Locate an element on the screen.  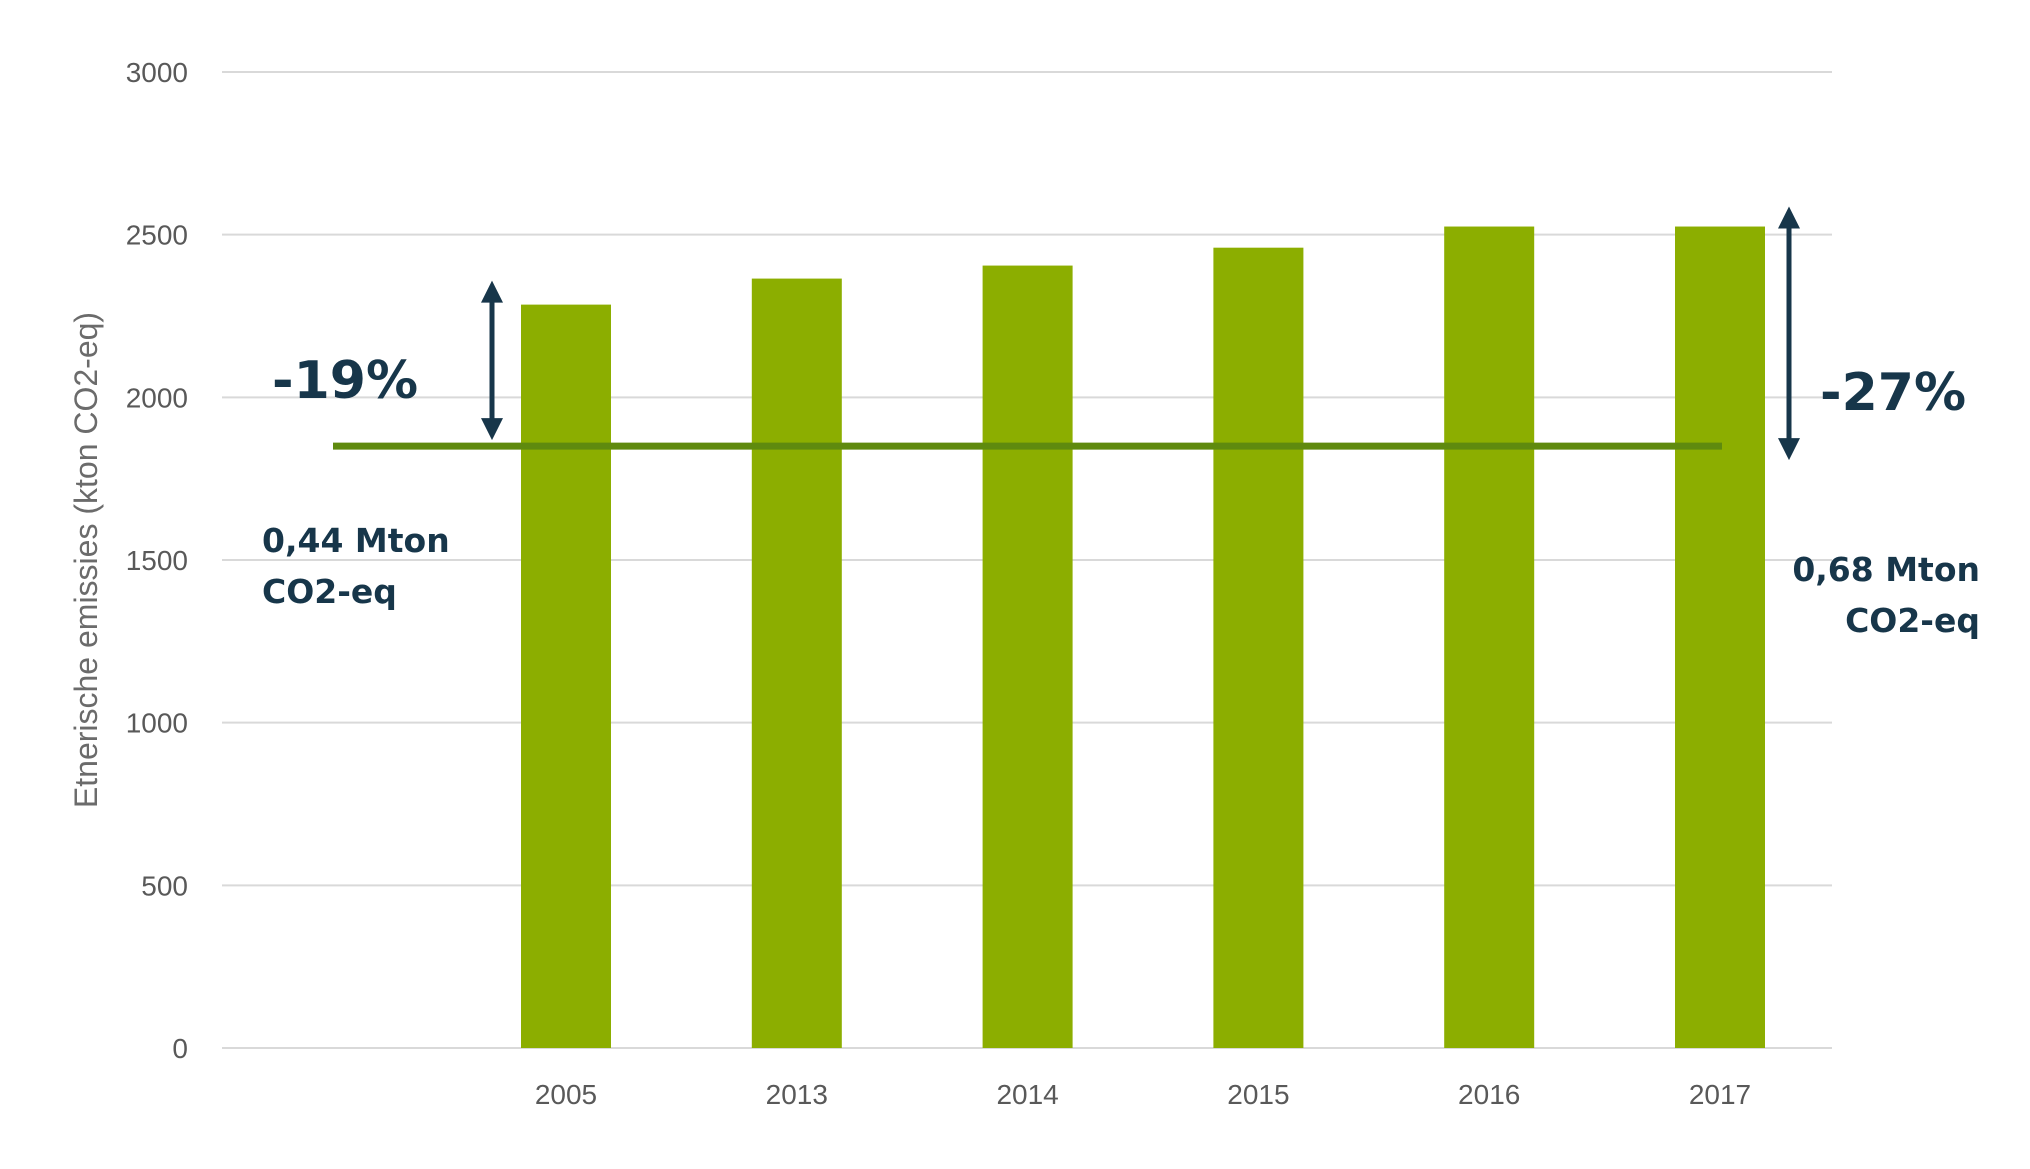
x-tick-label: 2017 is located at coordinates (1720, 1094).